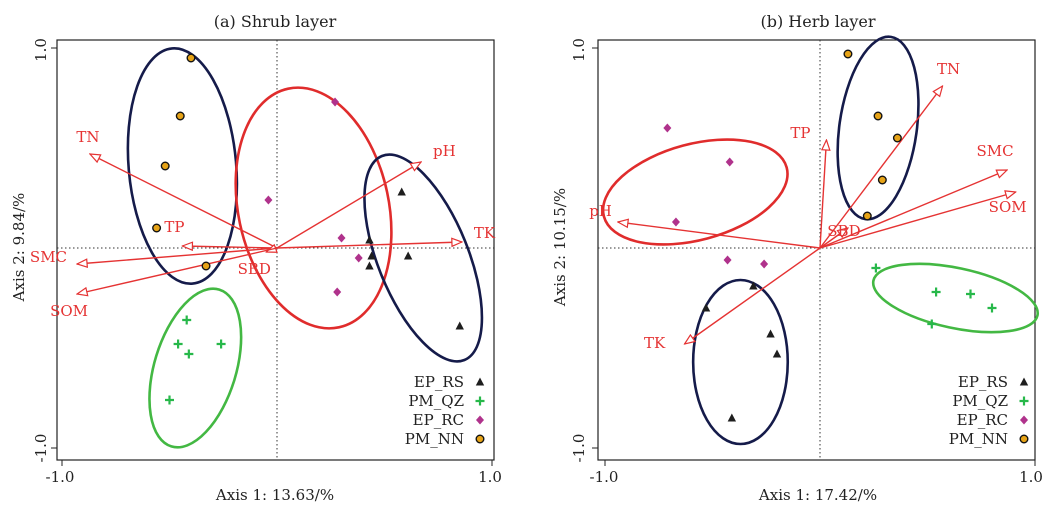  Describe the element at coordinates (69, 311) in the screenshot. I see `panel-a-vector-label-som: SOM` at that location.